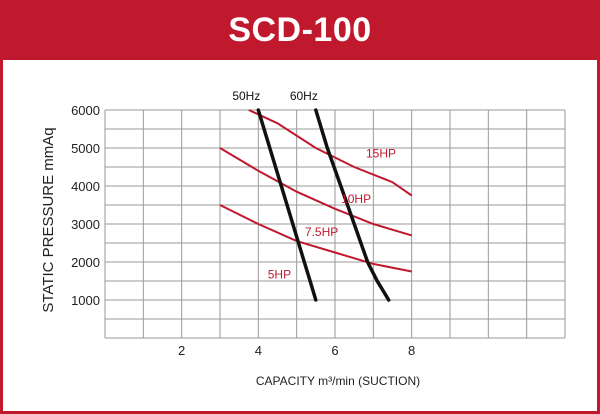 The height and width of the screenshot is (414, 600). What do you see at coordinates (296, 350) in the screenshot?
I see `x-tick-labels: 2 4 6 8` at bounding box center [296, 350].